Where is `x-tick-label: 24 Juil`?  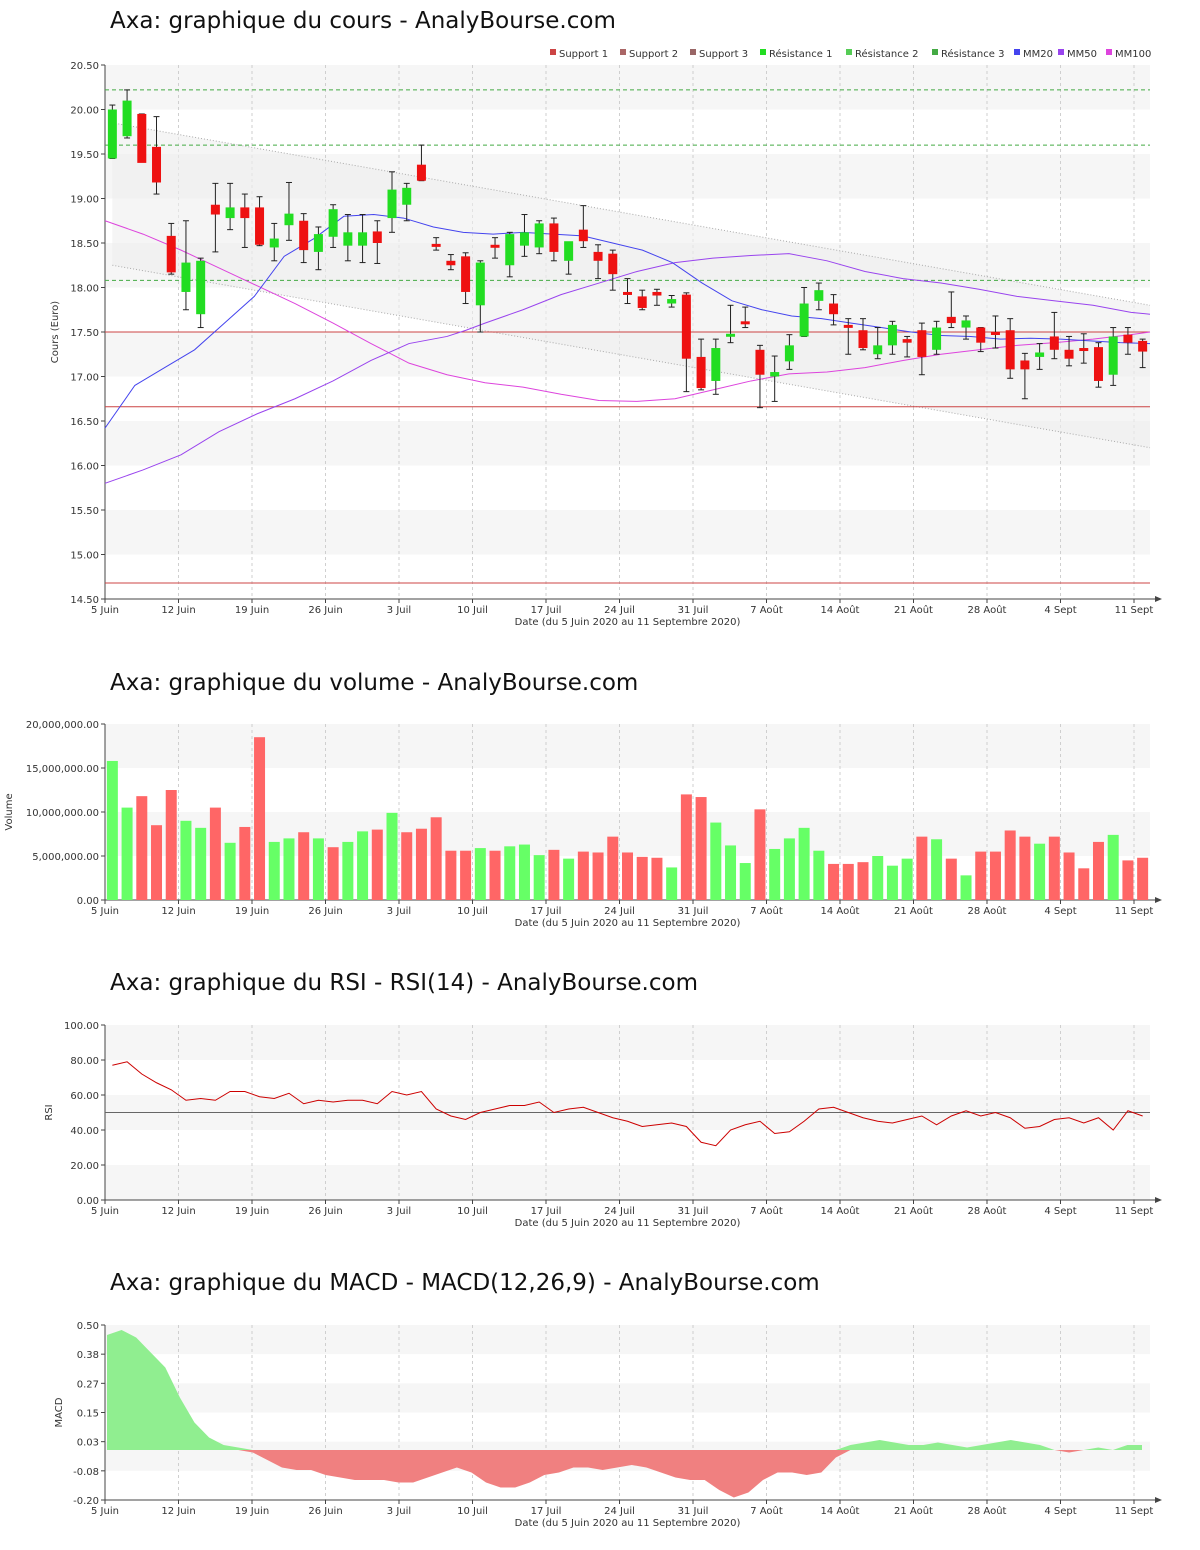
x-tick-label: 24 Juil is located at coordinates (619, 1211).